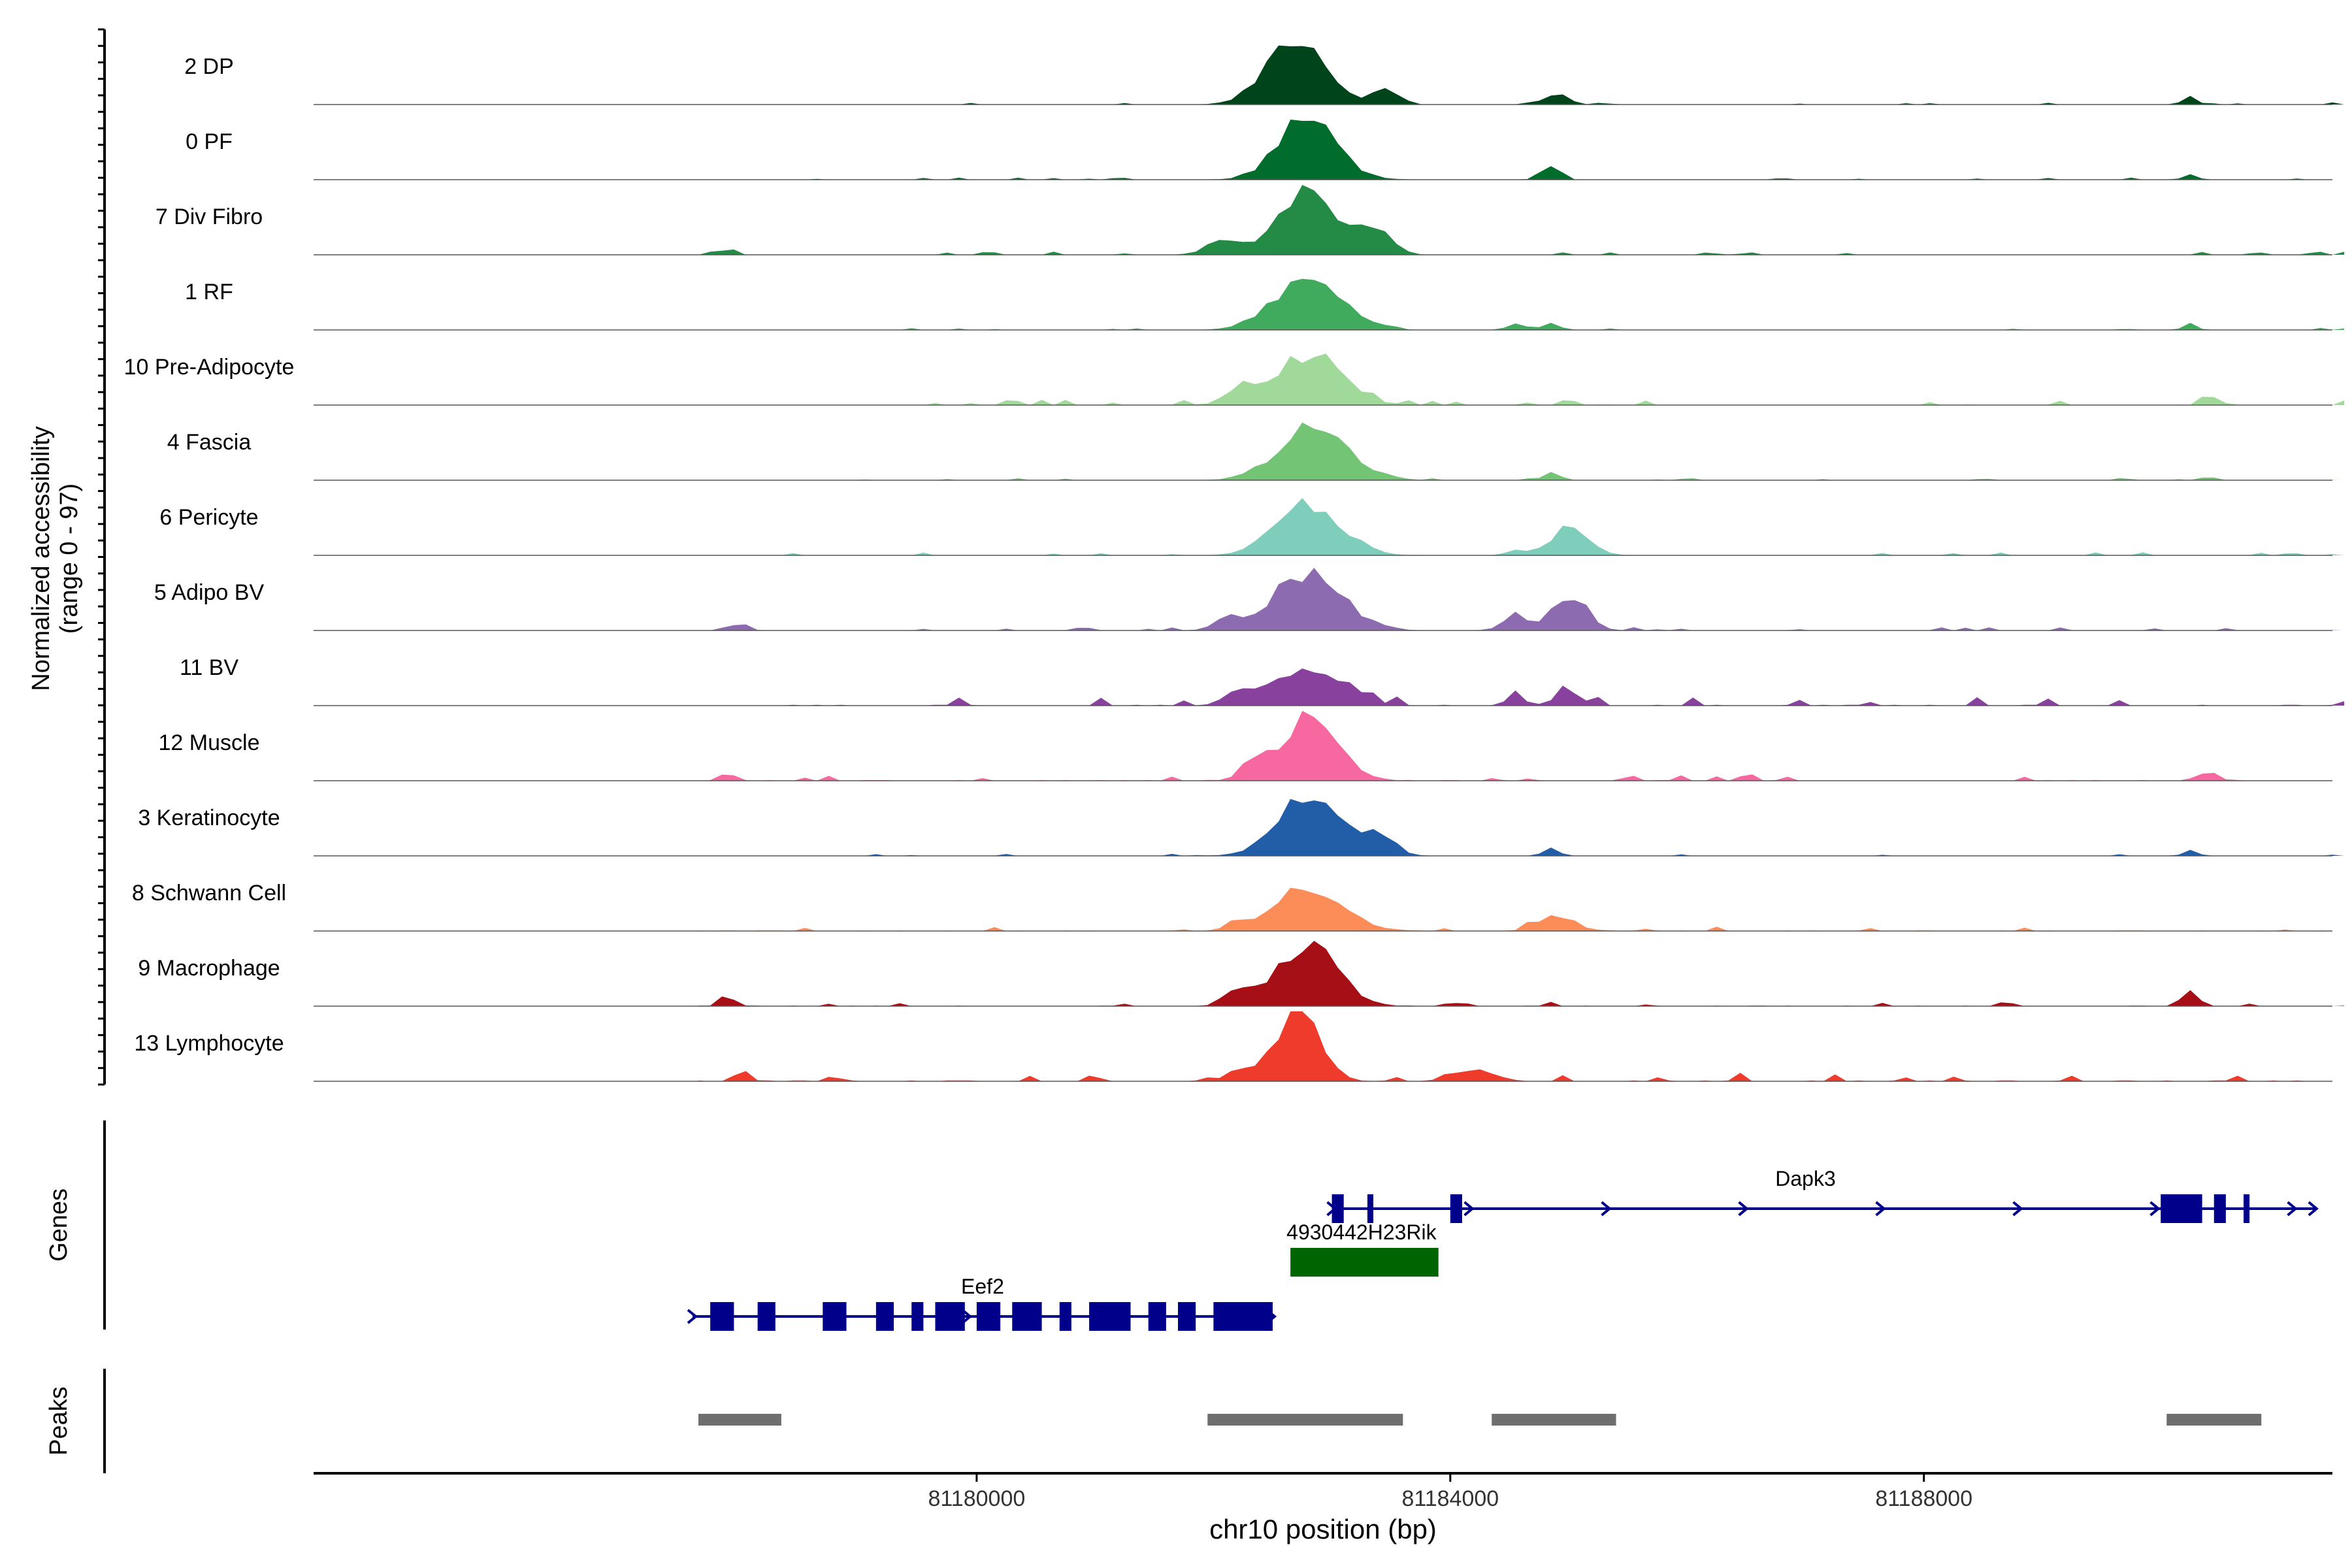 Image resolution: width=2352 pixels, height=1568 pixels. What do you see at coordinates (69, 558) in the screenshot?
I see `y-axis-range-label: (range 0 - 97)` at bounding box center [69, 558].